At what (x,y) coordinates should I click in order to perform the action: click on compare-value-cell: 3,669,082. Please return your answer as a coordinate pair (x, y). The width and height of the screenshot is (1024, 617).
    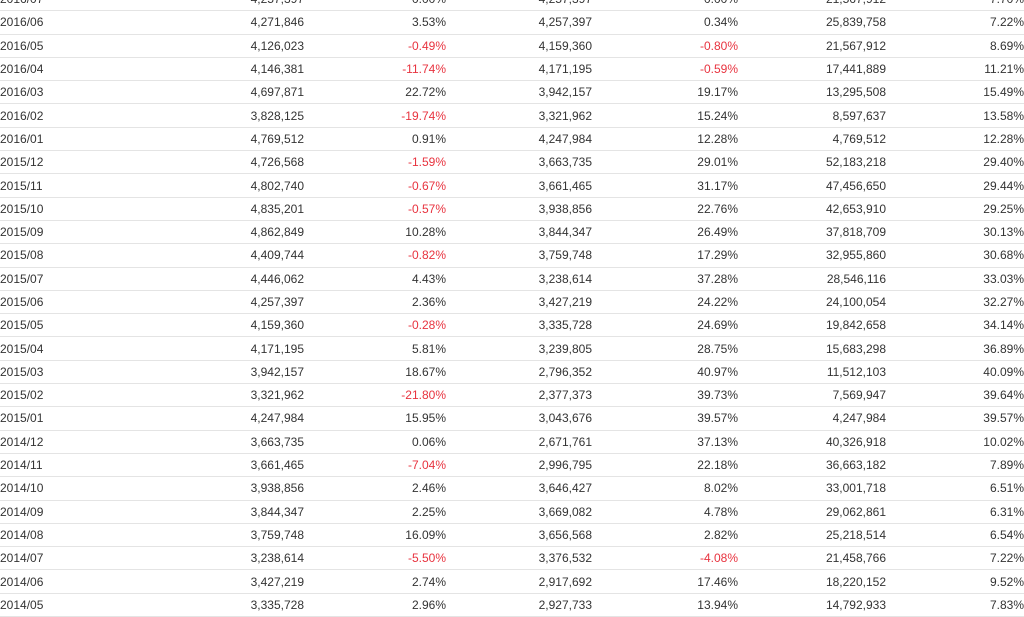
    Looking at the image, I should click on (519, 512).